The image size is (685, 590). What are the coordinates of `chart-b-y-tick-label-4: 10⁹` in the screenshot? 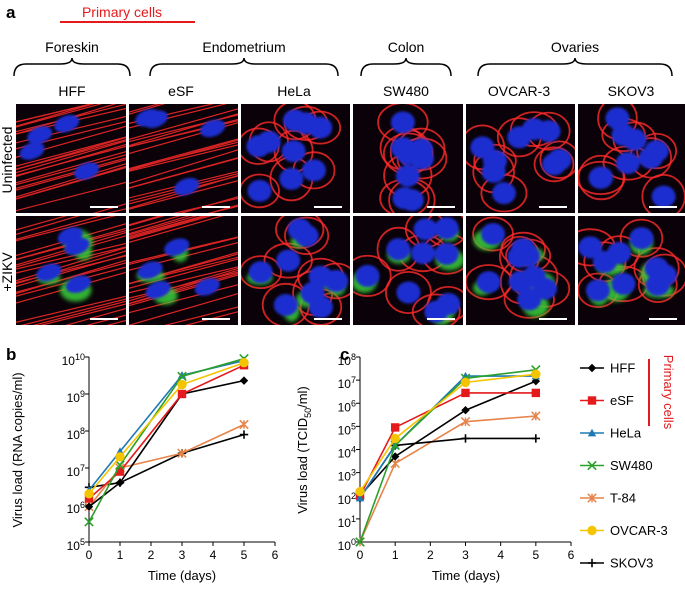 It's located at (76, 397).